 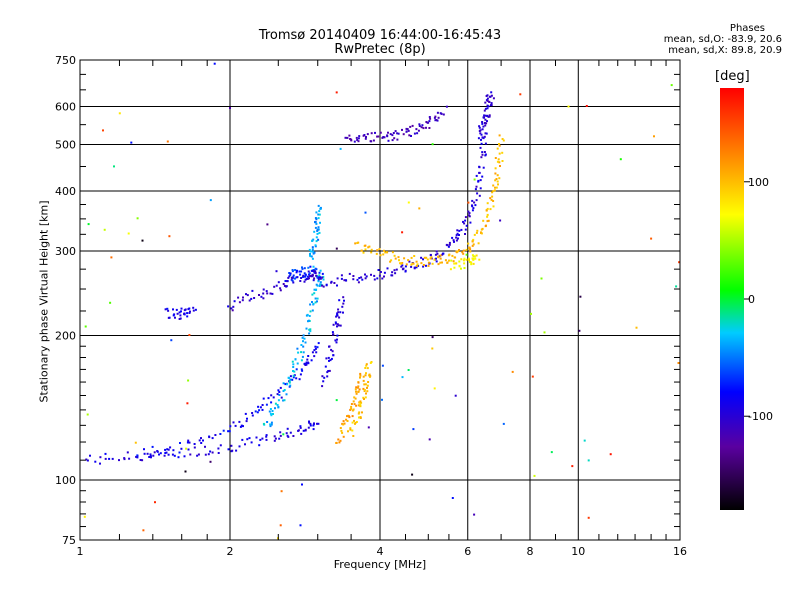 I want to click on colorbar-ticks: 100 0 -100, so click(x=758, y=299).